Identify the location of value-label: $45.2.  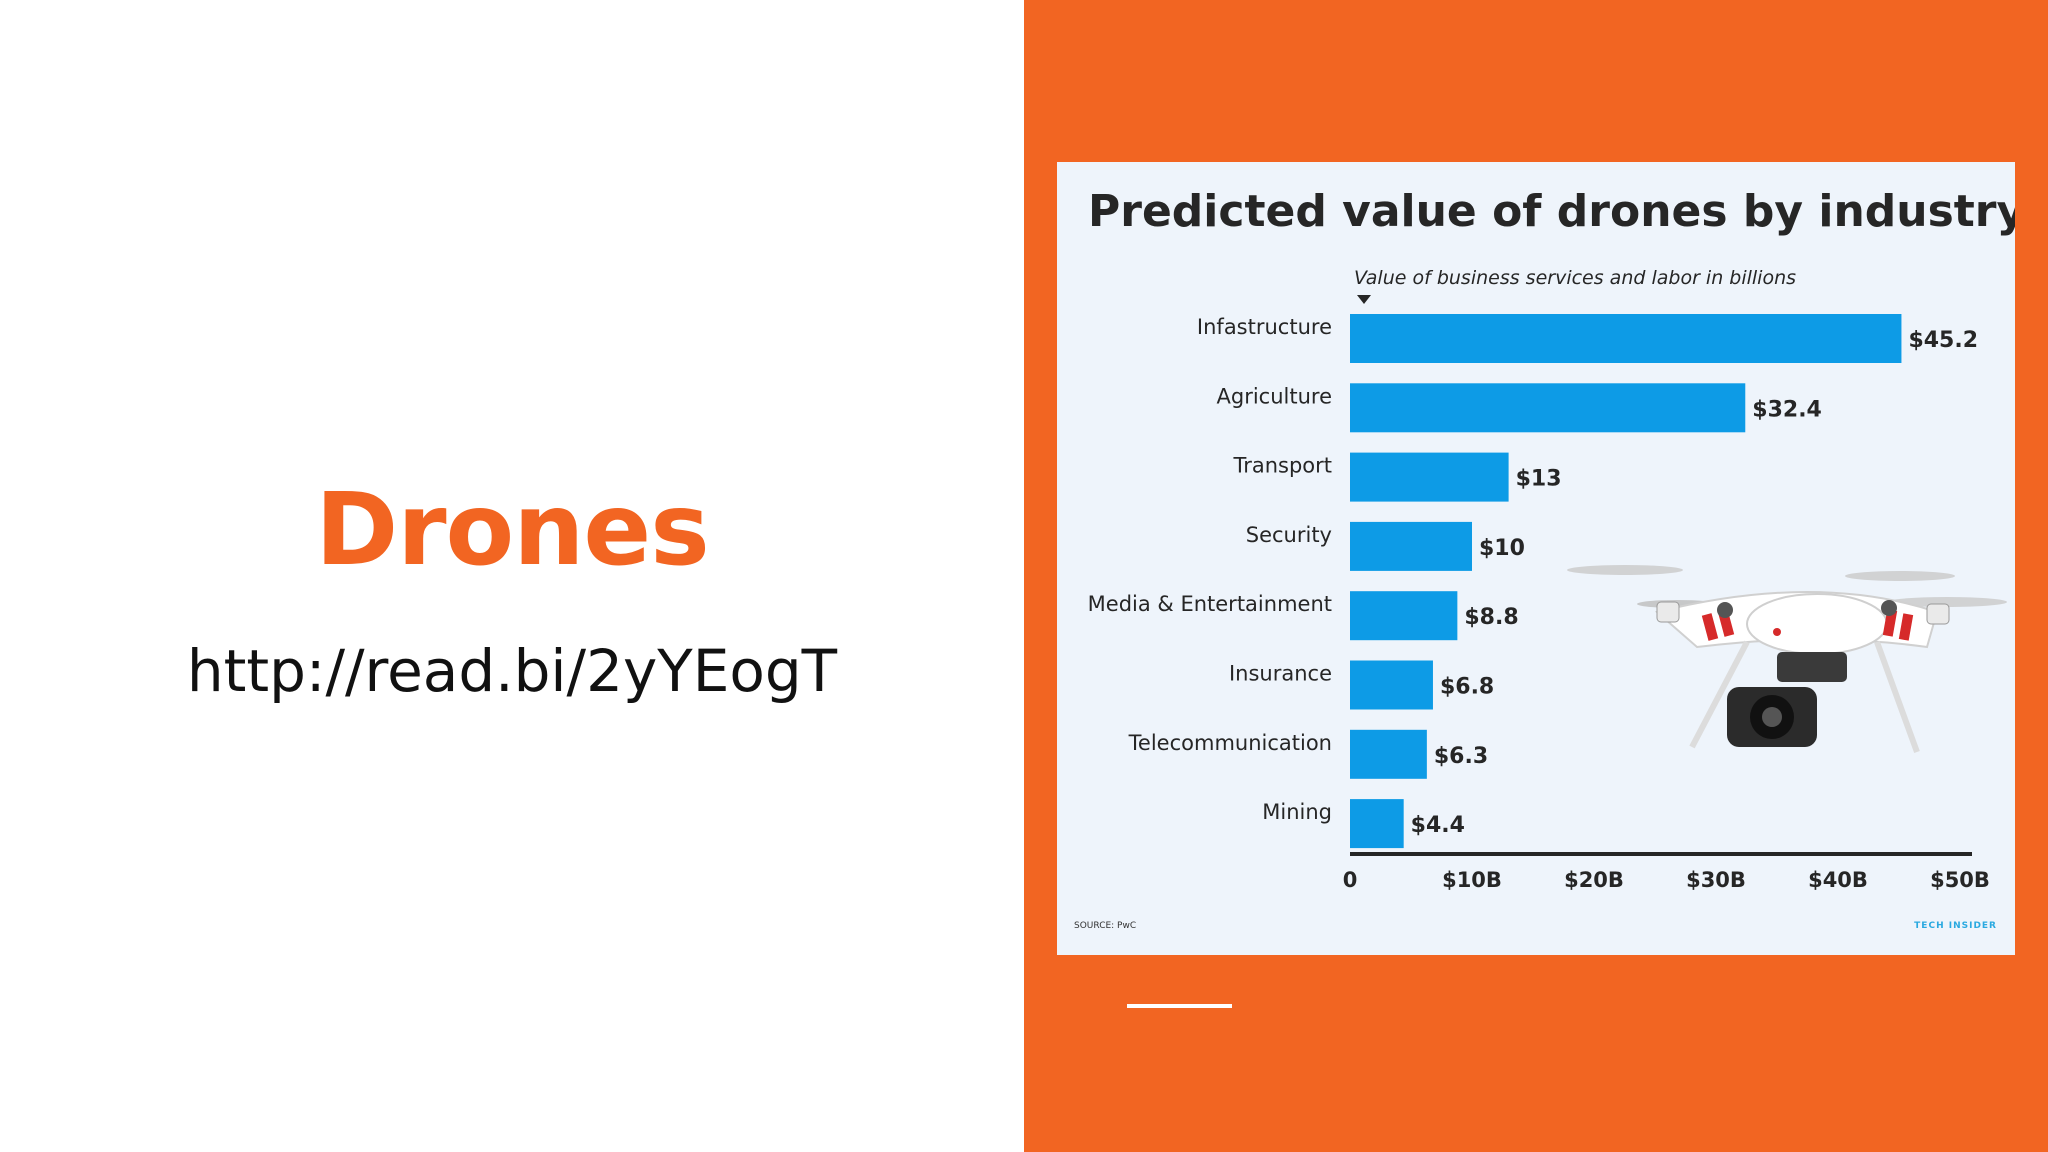
(1943, 340).